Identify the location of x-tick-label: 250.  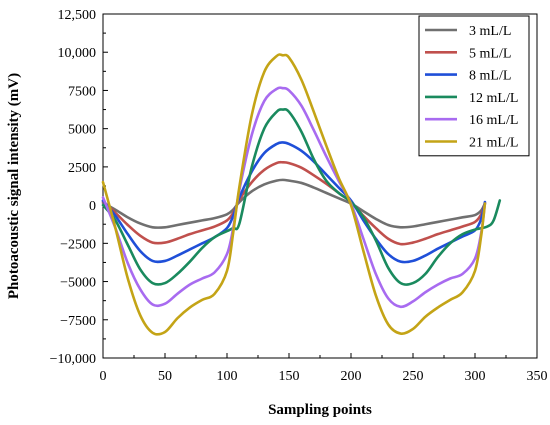
(413, 376).